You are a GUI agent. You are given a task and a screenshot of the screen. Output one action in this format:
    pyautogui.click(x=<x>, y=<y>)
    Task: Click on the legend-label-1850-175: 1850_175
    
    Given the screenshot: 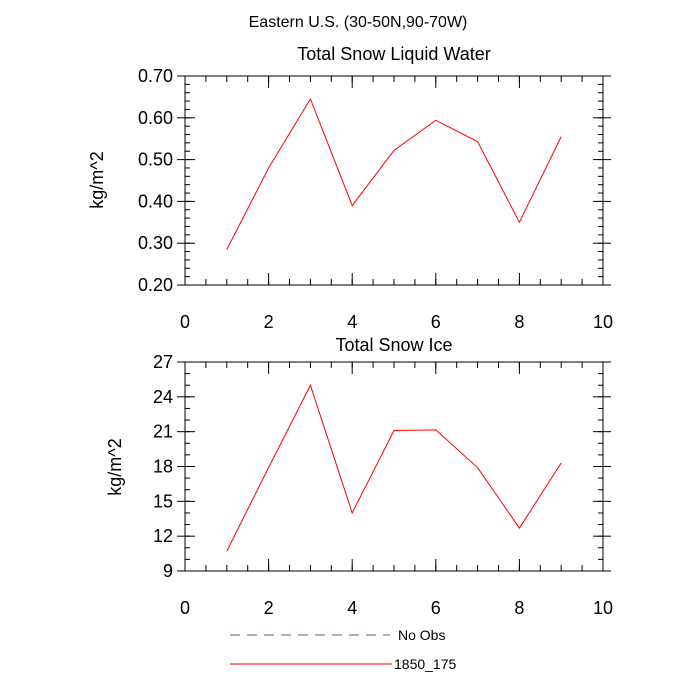 What is the action you would take?
    pyautogui.click(x=425, y=664)
    